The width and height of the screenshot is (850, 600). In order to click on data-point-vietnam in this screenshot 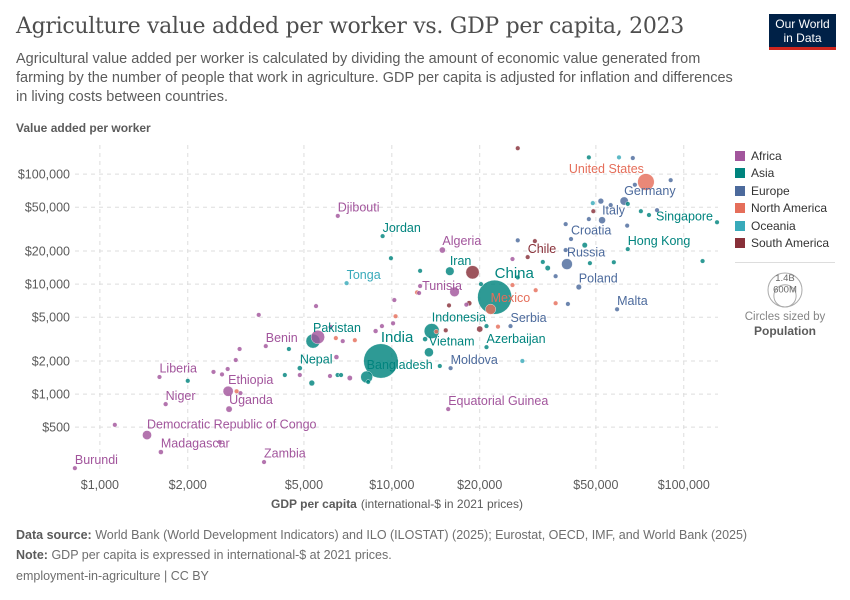, I will do `click(429, 352)`.